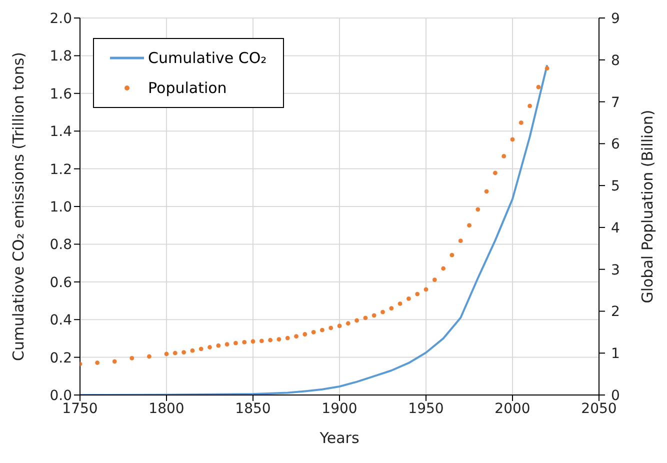 The image size is (667, 463). Describe the element at coordinates (61, 18) in the screenshot. I see `y-tick-label: 2.0` at that location.